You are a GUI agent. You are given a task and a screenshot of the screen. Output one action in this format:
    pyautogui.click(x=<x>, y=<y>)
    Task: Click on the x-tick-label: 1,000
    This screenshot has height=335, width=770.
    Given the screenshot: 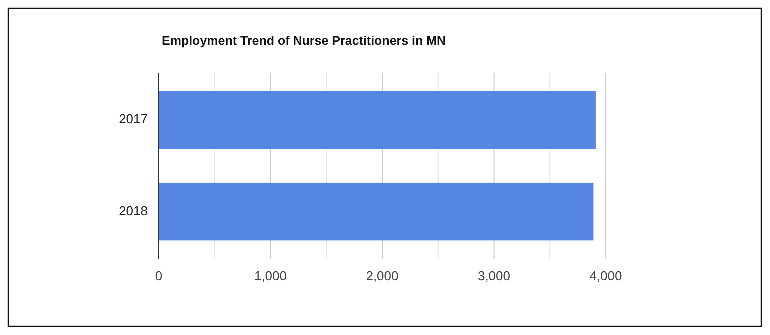 What is the action you would take?
    pyautogui.click(x=271, y=276)
    